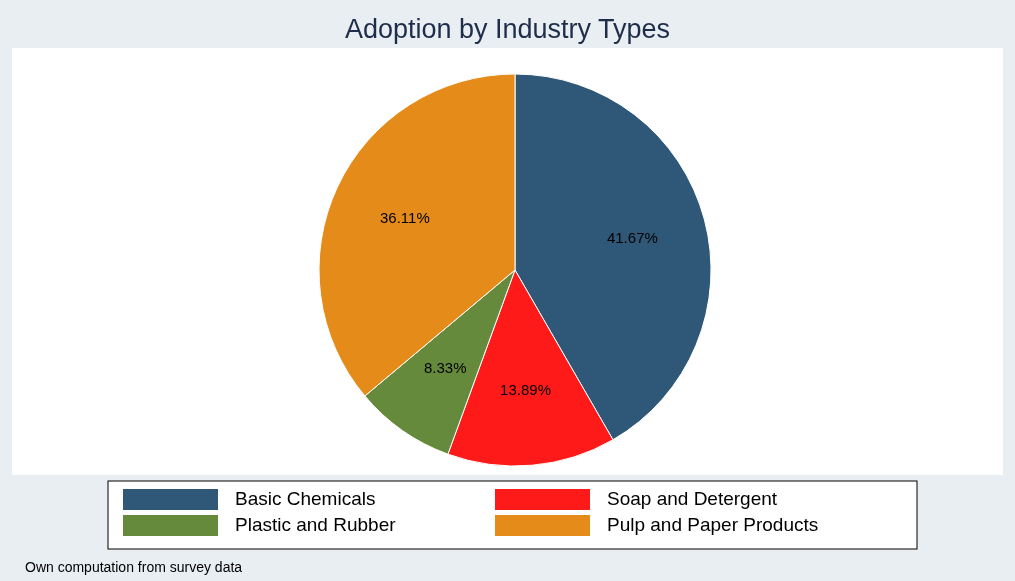  I want to click on data-label: 13.89%, so click(525, 390).